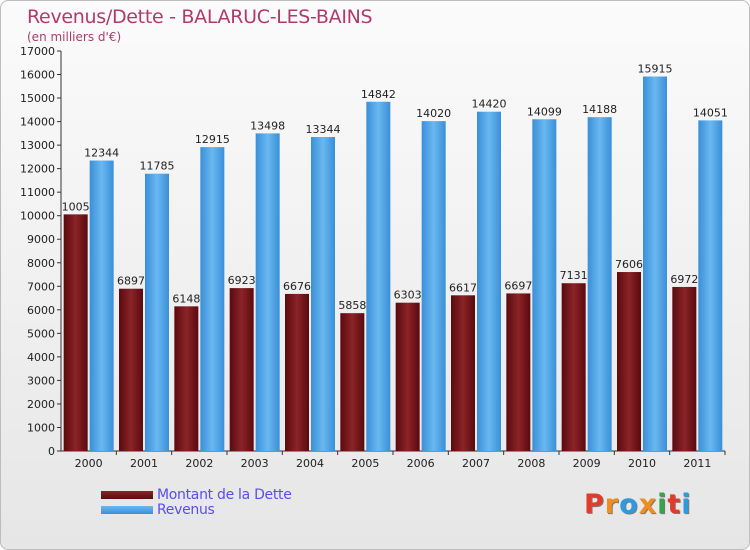  I want to click on data-label-revenus: 11785, so click(157, 166).